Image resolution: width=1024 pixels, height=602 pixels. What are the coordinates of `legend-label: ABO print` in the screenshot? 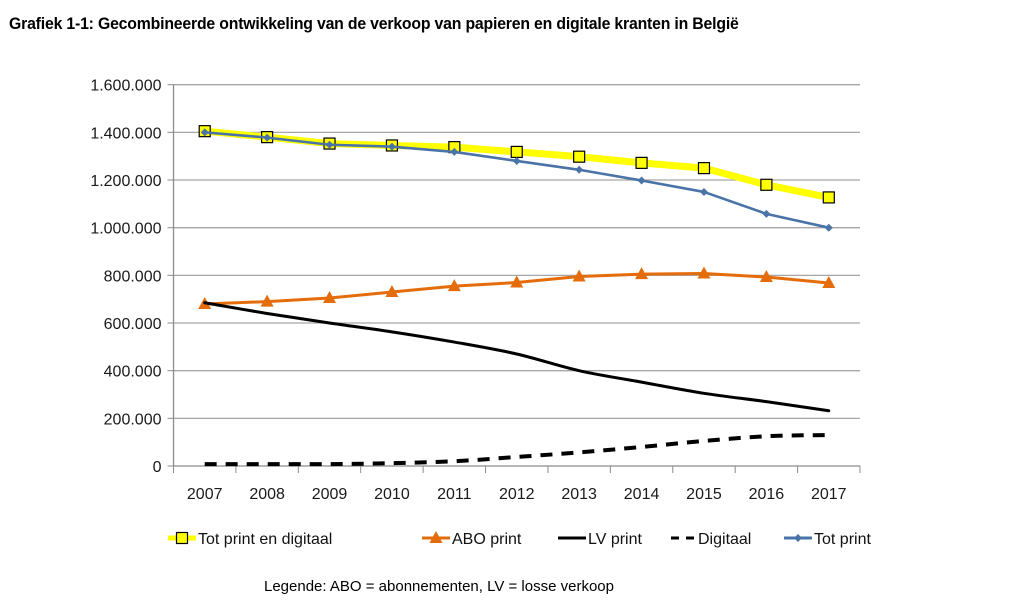 It's located at (487, 539).